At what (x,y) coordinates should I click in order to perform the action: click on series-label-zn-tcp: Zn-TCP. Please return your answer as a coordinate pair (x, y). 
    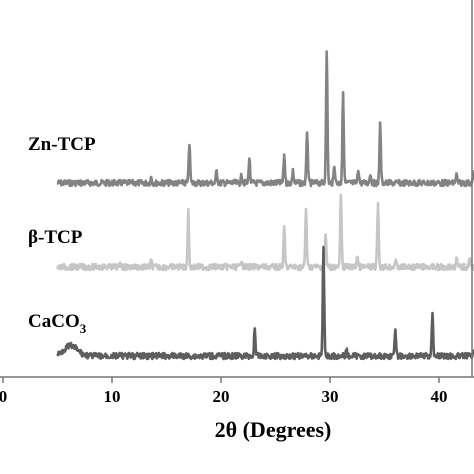
    Looking at the image, I should click on (62, 144).